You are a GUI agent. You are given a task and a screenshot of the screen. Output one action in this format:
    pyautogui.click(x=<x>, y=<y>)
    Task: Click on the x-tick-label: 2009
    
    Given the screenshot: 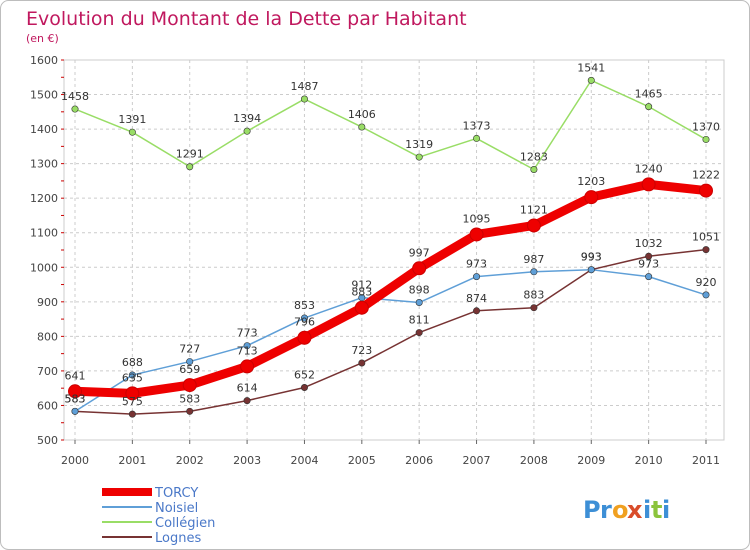 What is the action you would take?
    pyautogui.click(x=591, y=460)
    